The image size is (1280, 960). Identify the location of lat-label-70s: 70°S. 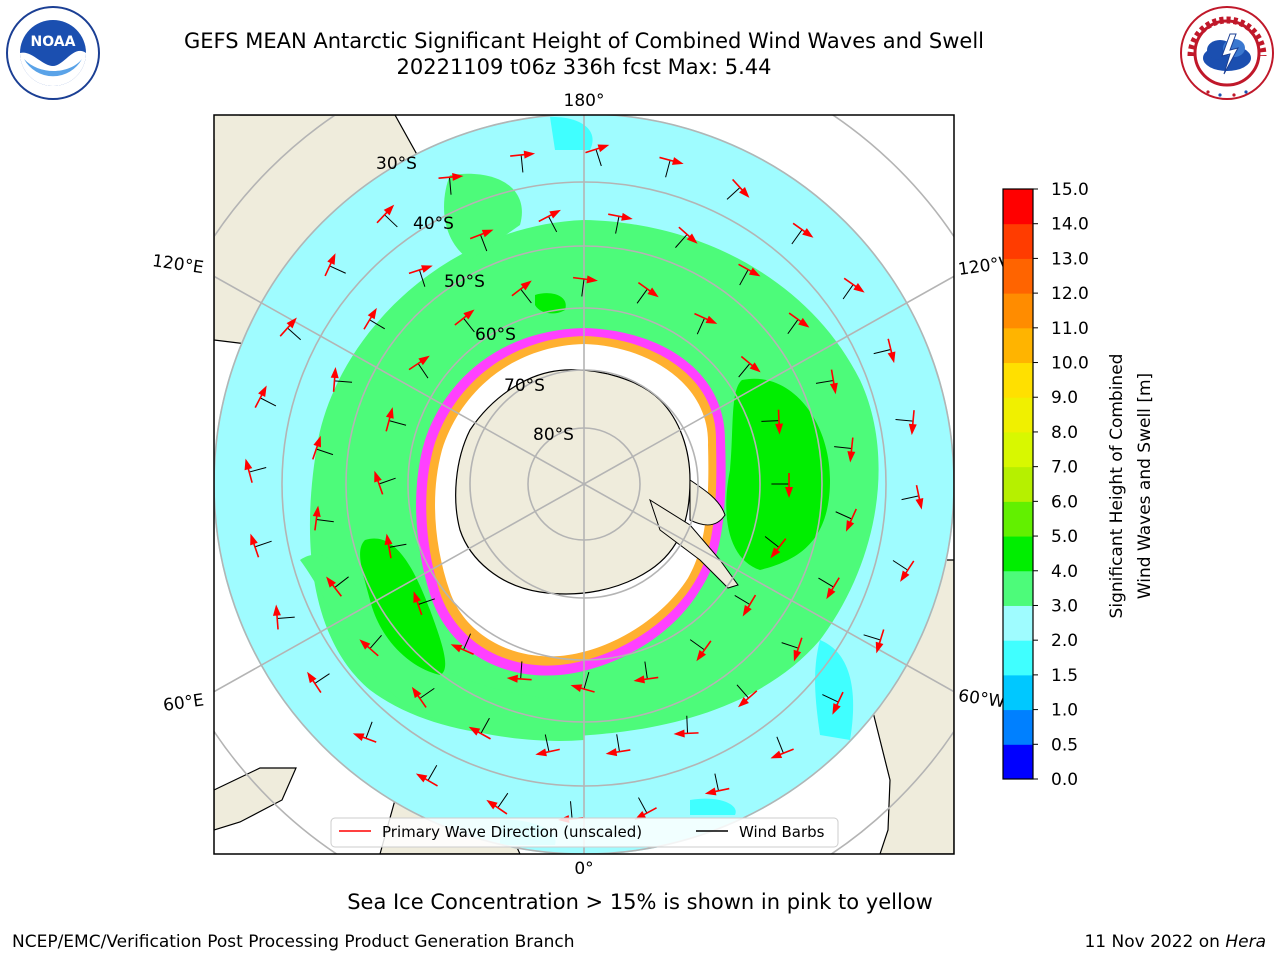
(524, 386).